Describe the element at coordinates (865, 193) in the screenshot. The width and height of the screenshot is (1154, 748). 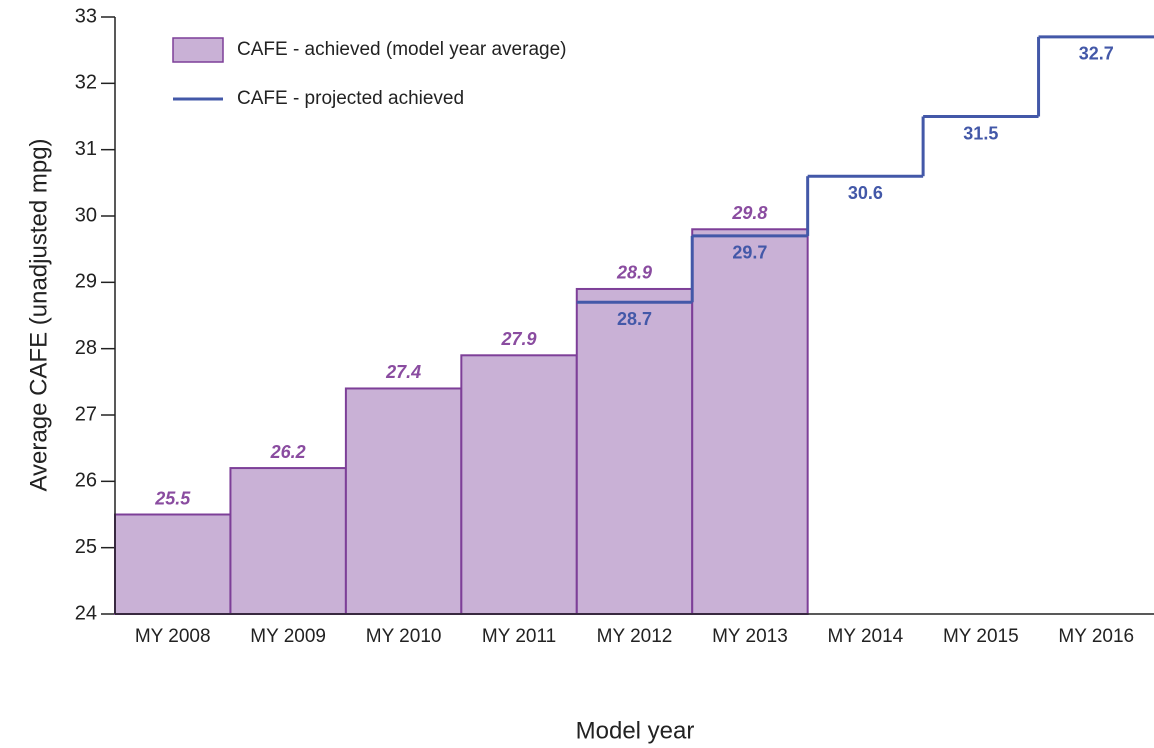
I see `step-value-label: 30.6` at that location.